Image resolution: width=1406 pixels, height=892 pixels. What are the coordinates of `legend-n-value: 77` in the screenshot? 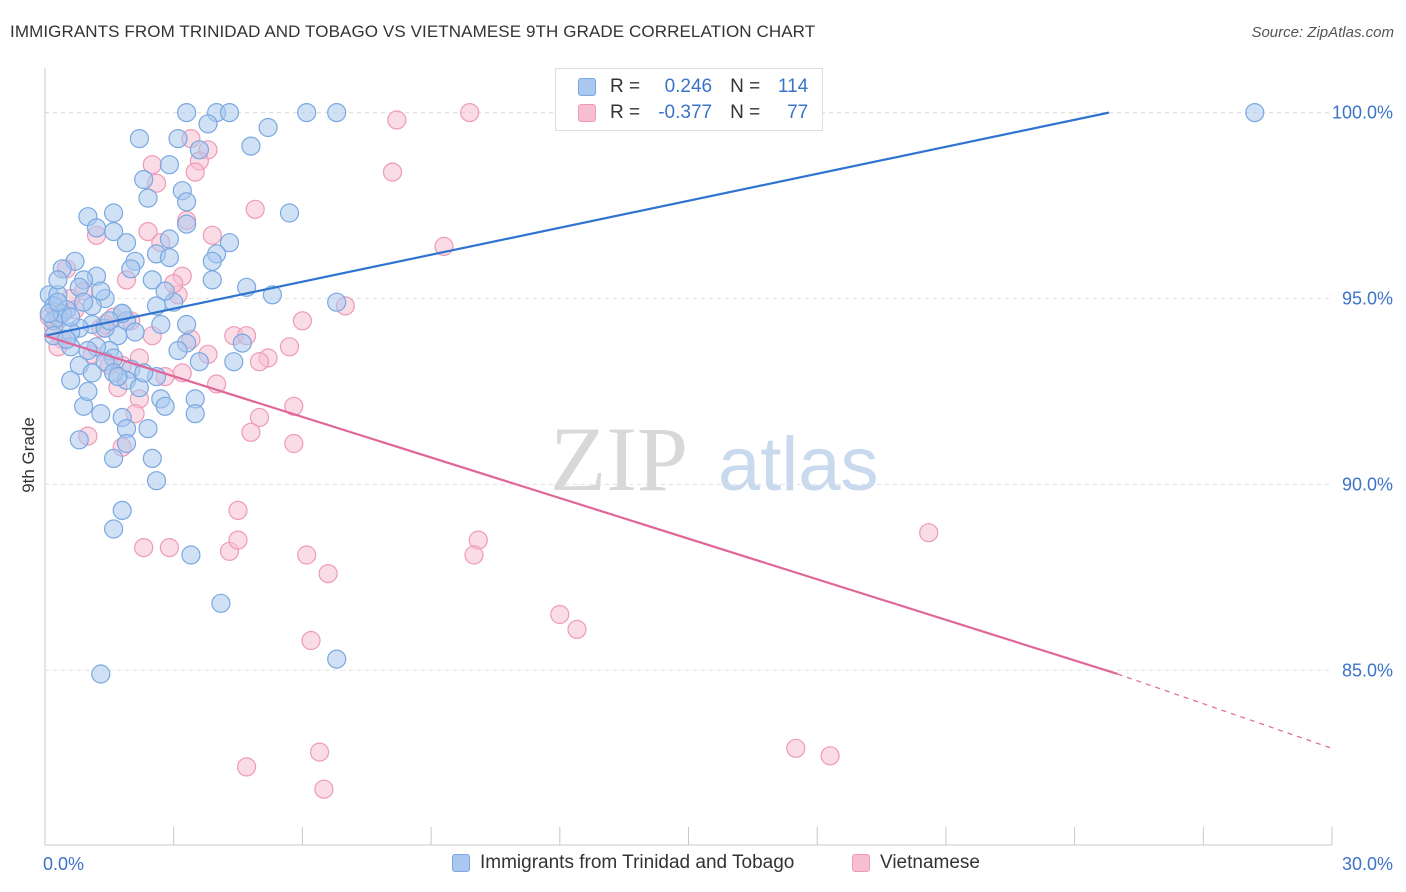 It's located at (798, 112).